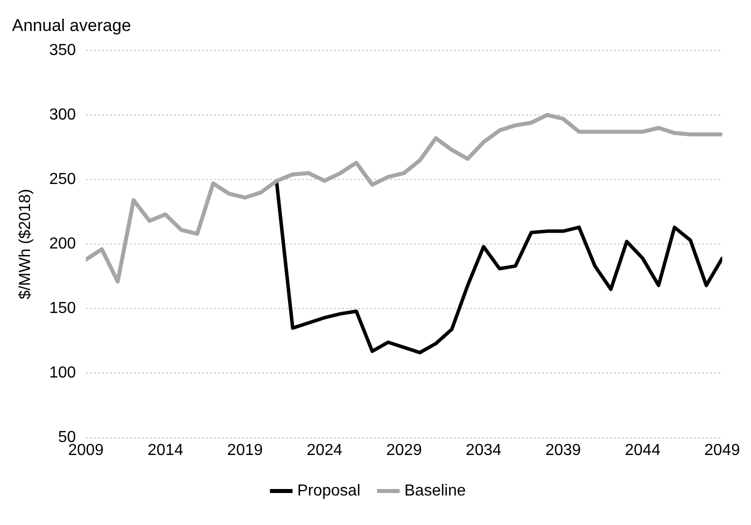 This screenshot has width=751, height=525. I want to click on x-tick-label: 2039, so click(563, 450).